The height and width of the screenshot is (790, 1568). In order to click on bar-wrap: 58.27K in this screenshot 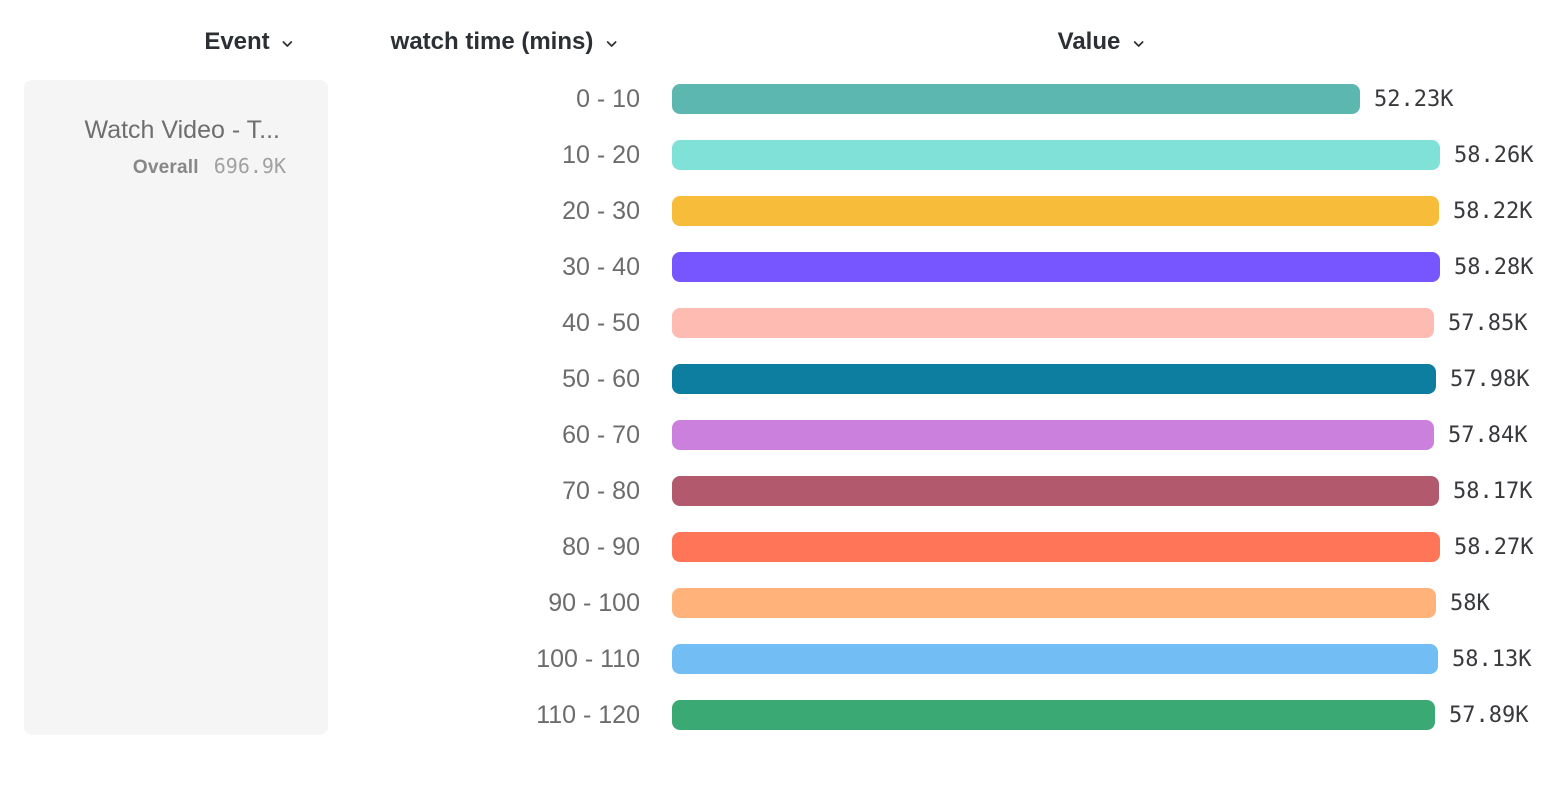, I will do `click(1102, 547)`.